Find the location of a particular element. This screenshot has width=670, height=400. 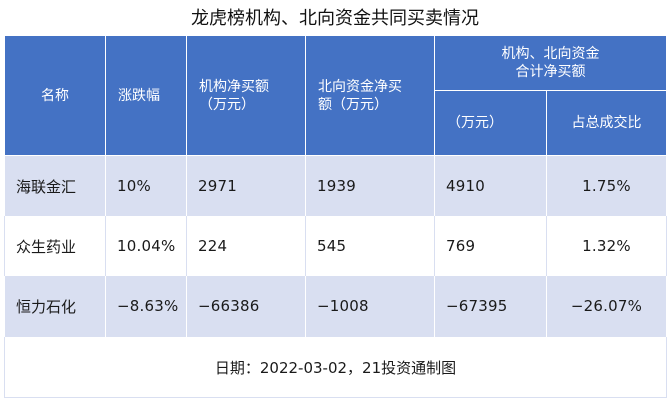

cell-change: −8.63% is located at coordinates (146, 306).